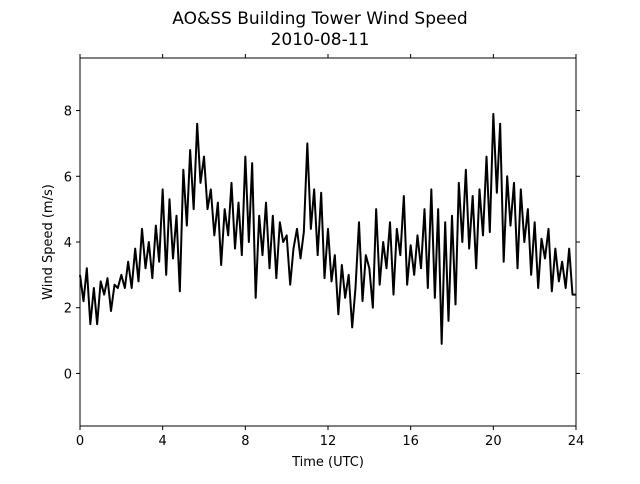 This screenshot has width=640, height=484. I want to click on x-tick-label: 20, so click(493, 441).